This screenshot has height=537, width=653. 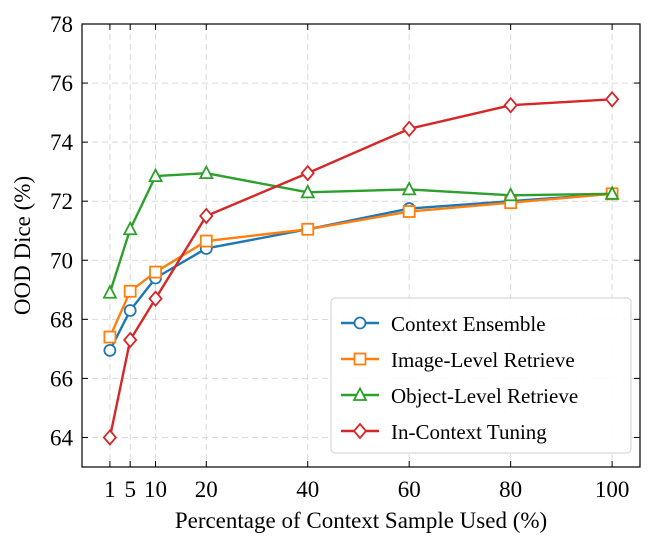 What do you see at coordinates (61, 83) in the screenshot?
I see `y-tick-label: 76` at bounding box center [61, 83].